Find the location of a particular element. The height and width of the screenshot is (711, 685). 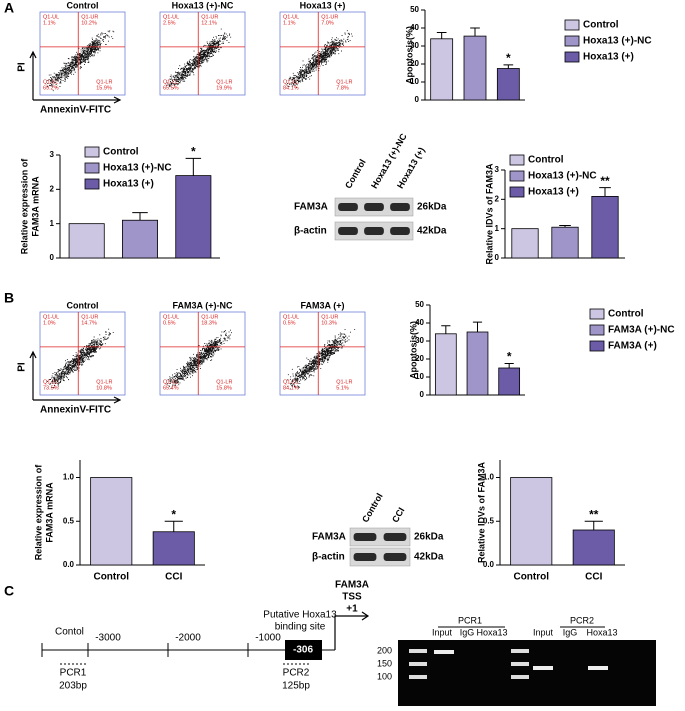

quadrant-value: 0.5% is located at coordinates (289, 323).